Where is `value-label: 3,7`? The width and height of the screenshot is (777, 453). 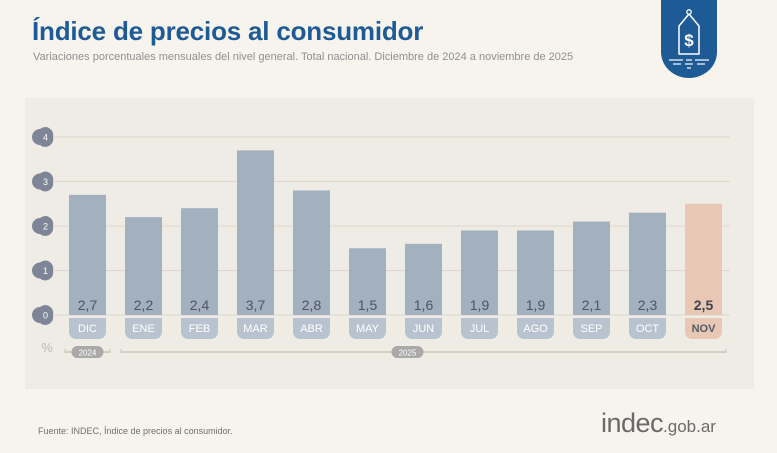 value-label: 3,7 is located at coordinates (256, 305).